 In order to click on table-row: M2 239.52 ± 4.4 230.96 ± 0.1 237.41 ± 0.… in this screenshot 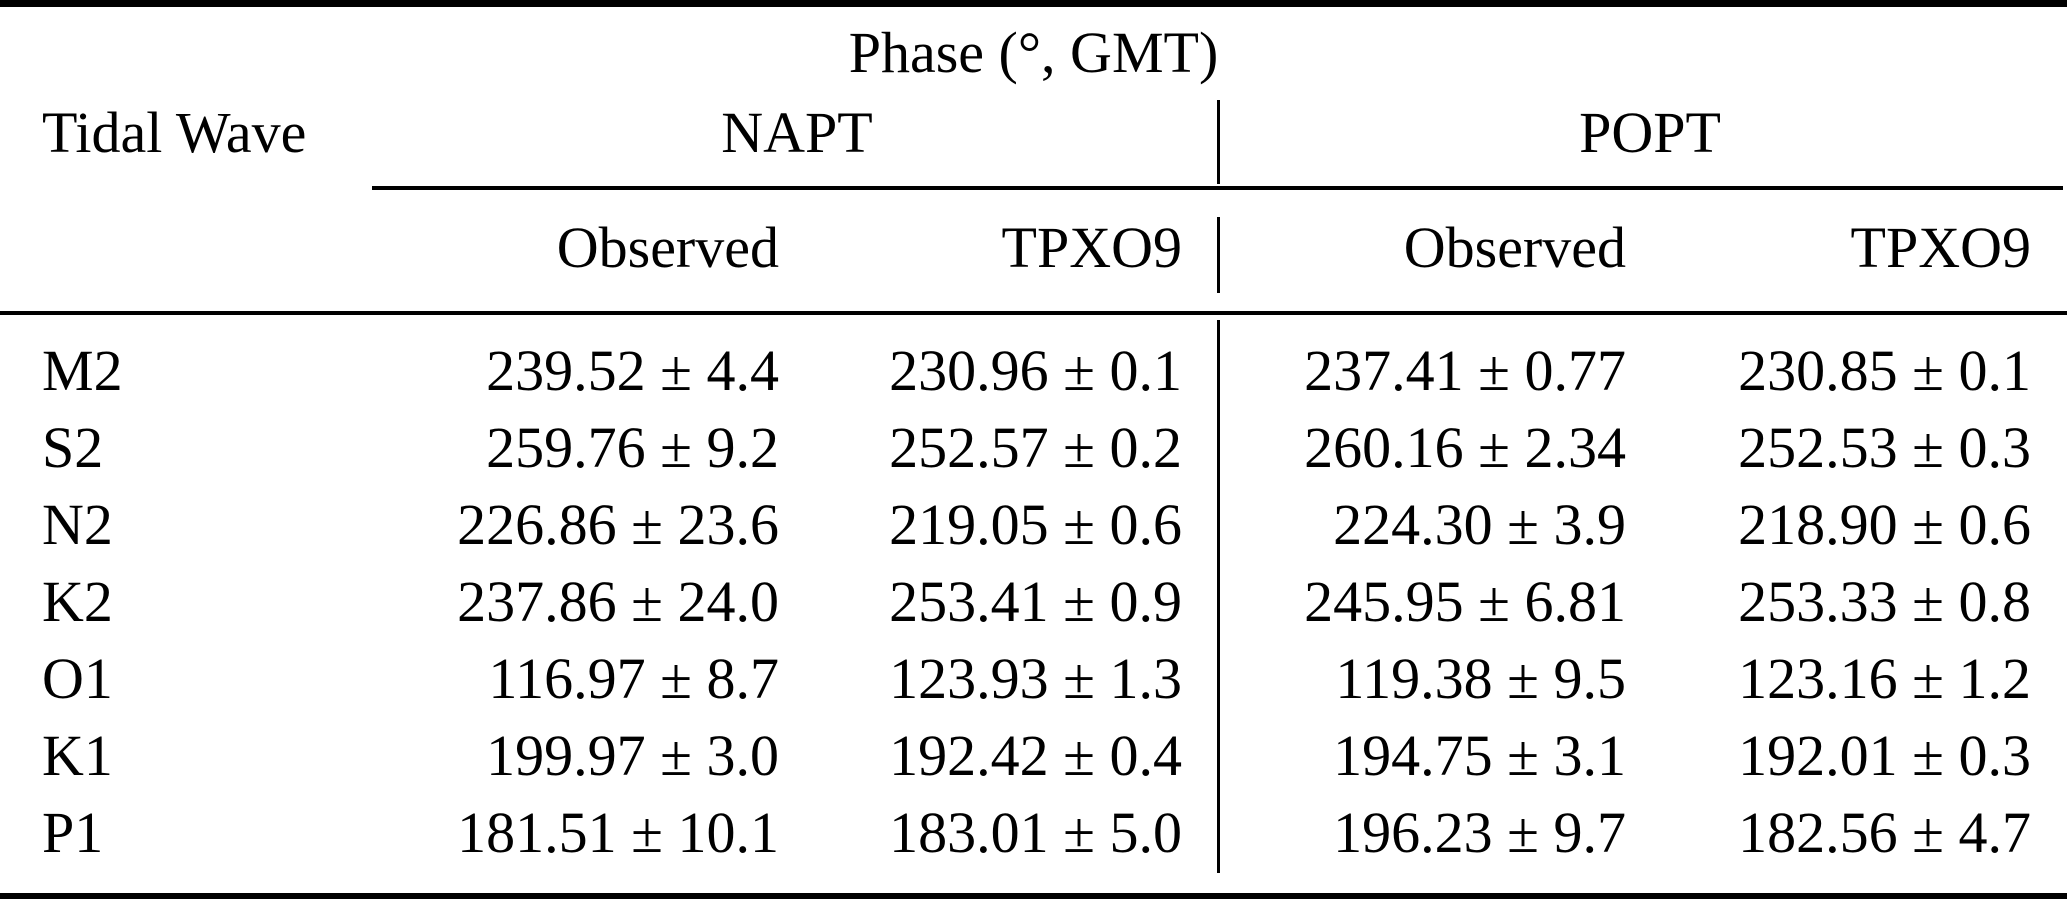, I will do `click(1033, 370)`.